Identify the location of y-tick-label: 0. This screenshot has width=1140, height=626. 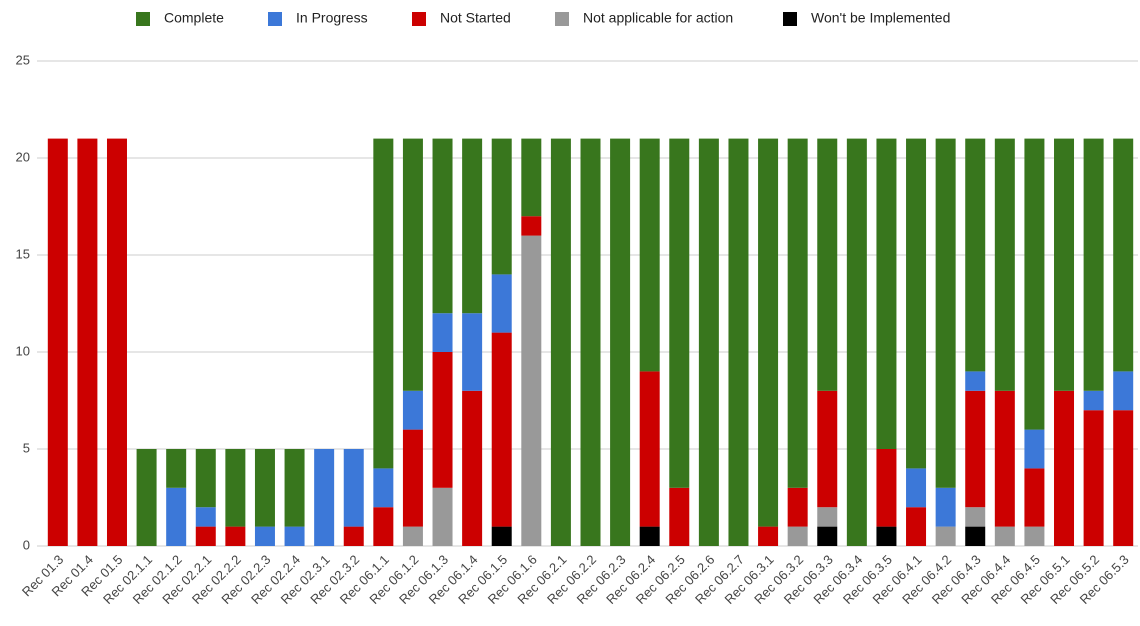
(26, 544).